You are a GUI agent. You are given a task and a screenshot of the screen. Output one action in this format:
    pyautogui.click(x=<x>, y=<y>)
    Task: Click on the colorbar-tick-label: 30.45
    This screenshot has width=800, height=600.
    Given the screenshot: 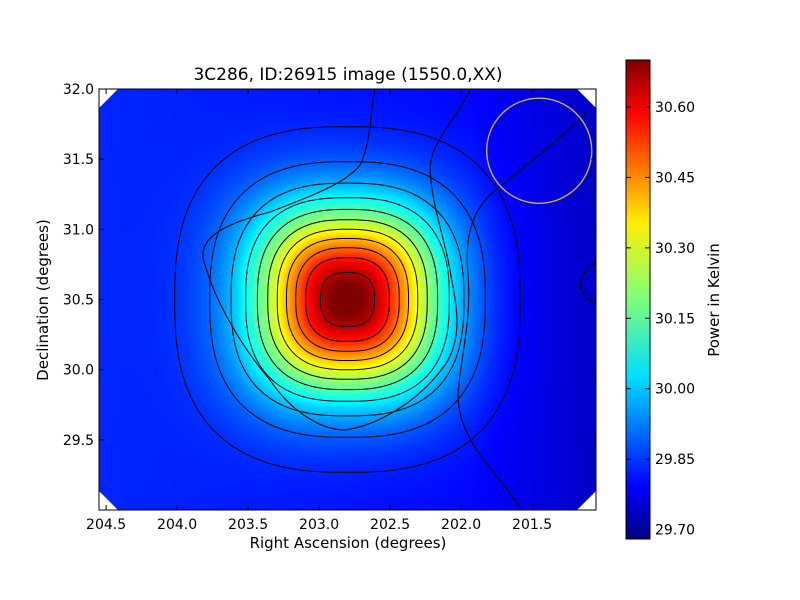 What is the action you would take?
    pyautogui.click(x=675, y=178)
    